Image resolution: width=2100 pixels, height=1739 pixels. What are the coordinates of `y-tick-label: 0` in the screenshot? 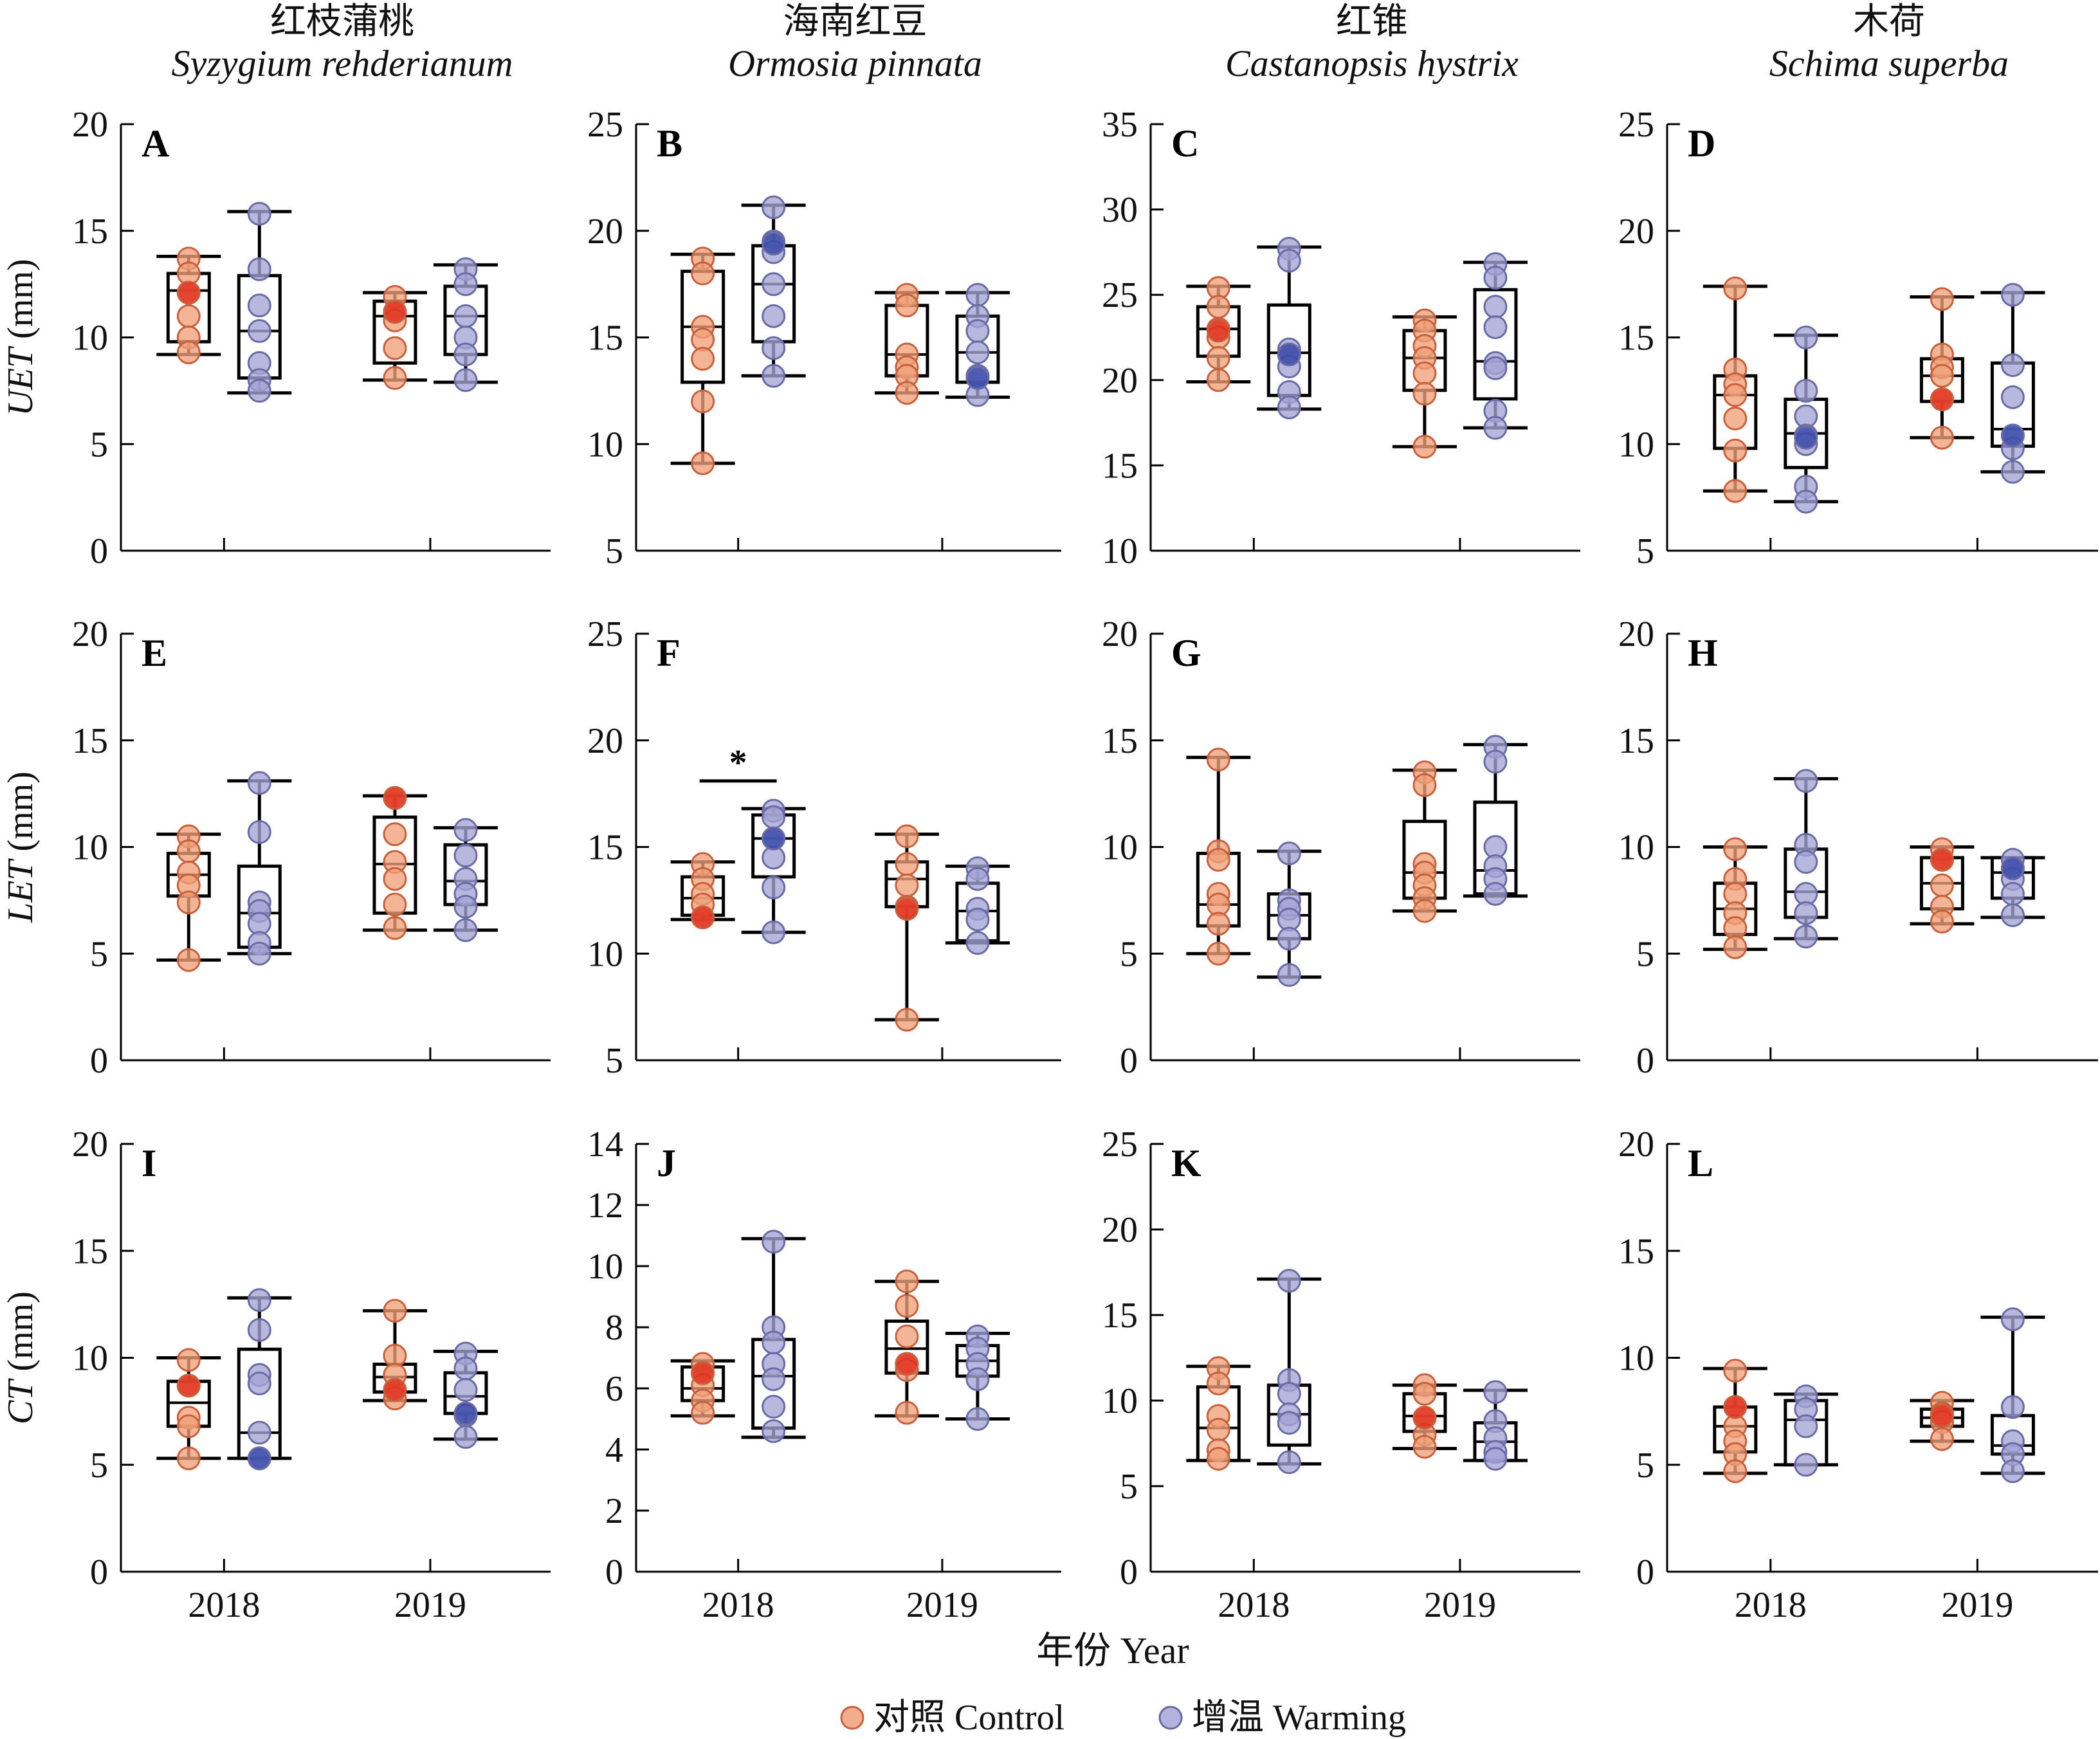 It's located at (1129, 1572).